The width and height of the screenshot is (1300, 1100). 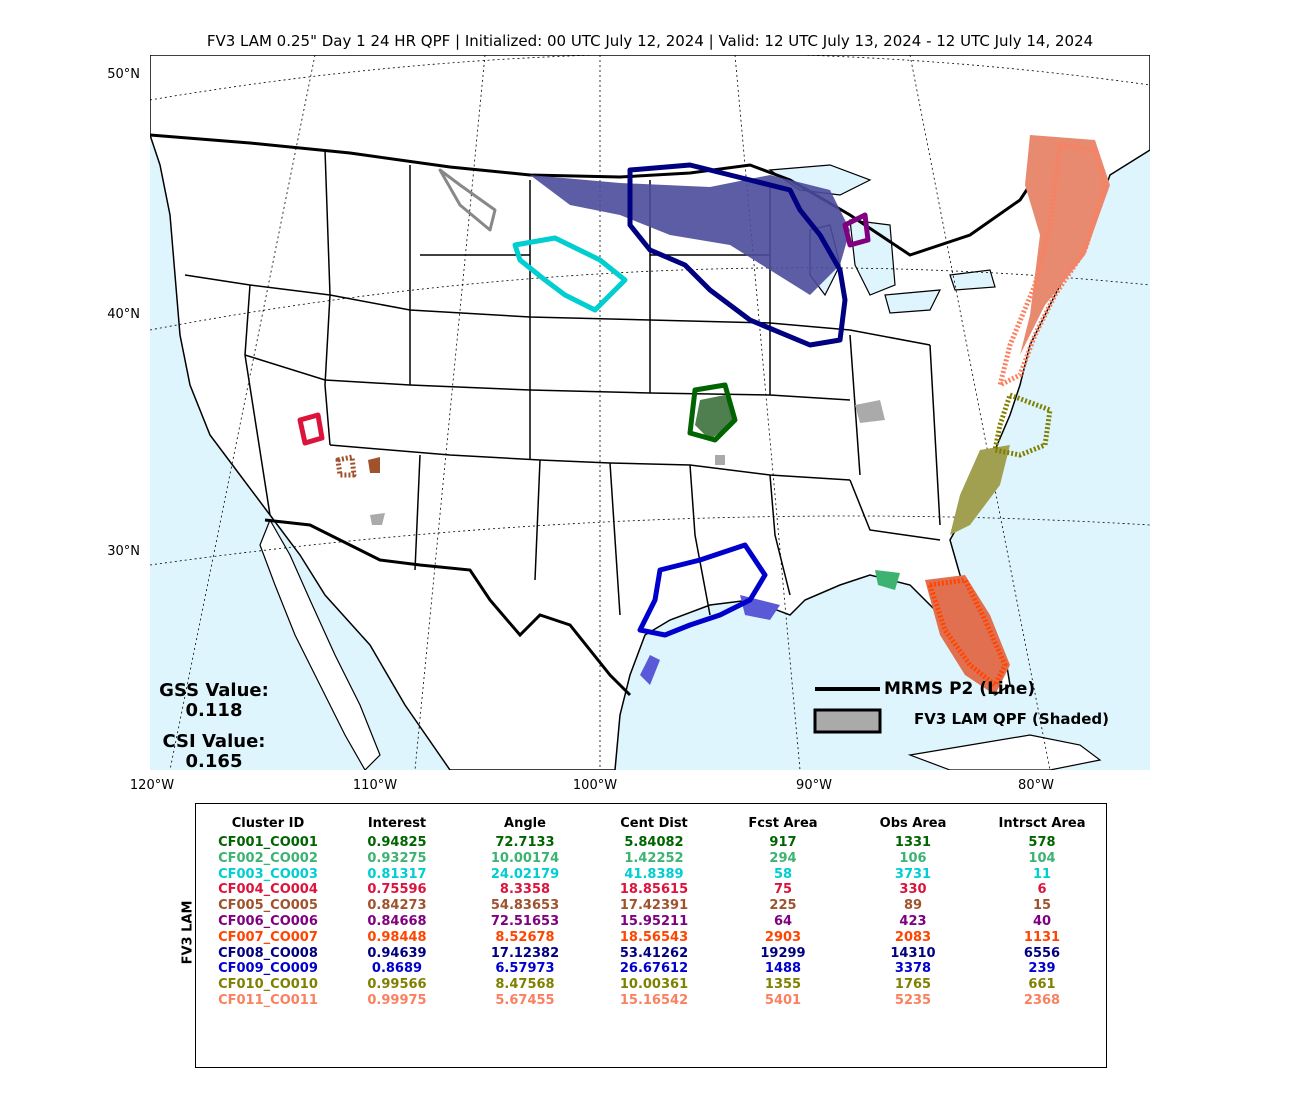 I want to click on cf005-contour, so click(x=346, y=466).